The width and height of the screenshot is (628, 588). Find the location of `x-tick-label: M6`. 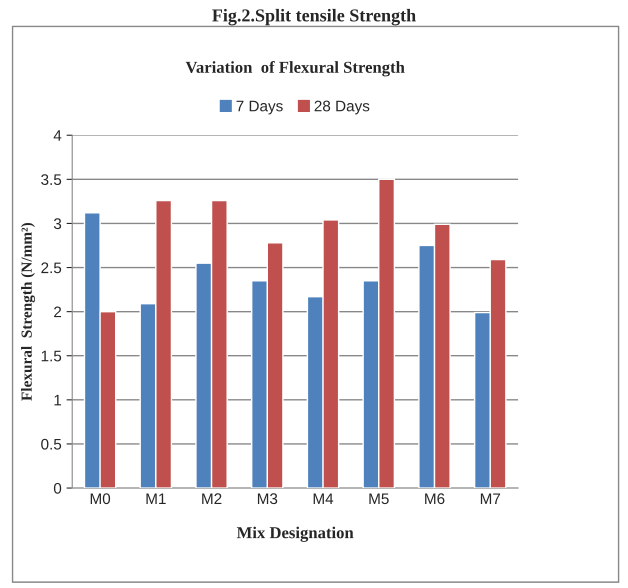

x-tick-label: M6 is located at coordinates (434, 498).